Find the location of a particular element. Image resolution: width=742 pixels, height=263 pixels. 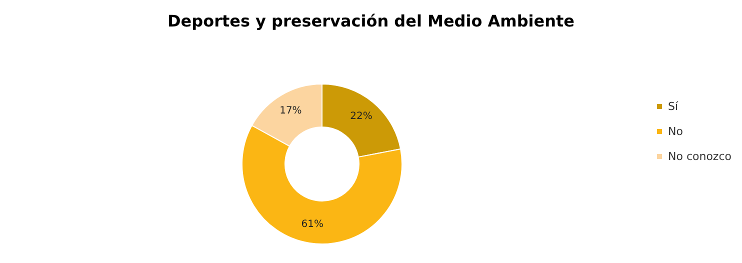

legend-label: No is located at coordinates (676, 131).